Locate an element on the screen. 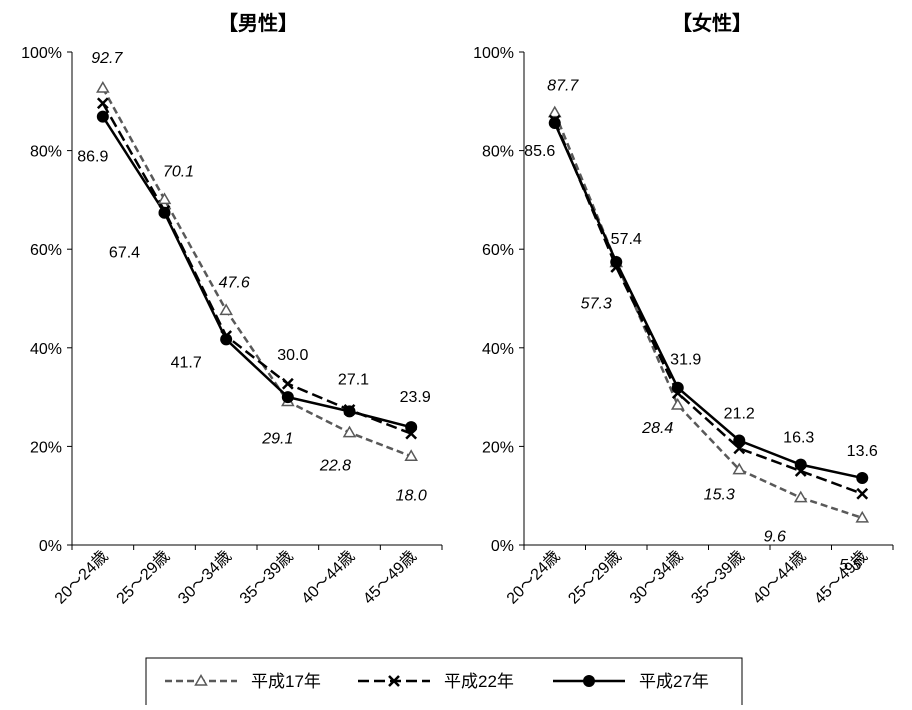 The image size is (912, 710). data-label: 86.9 is located at coordinates (92, 157).